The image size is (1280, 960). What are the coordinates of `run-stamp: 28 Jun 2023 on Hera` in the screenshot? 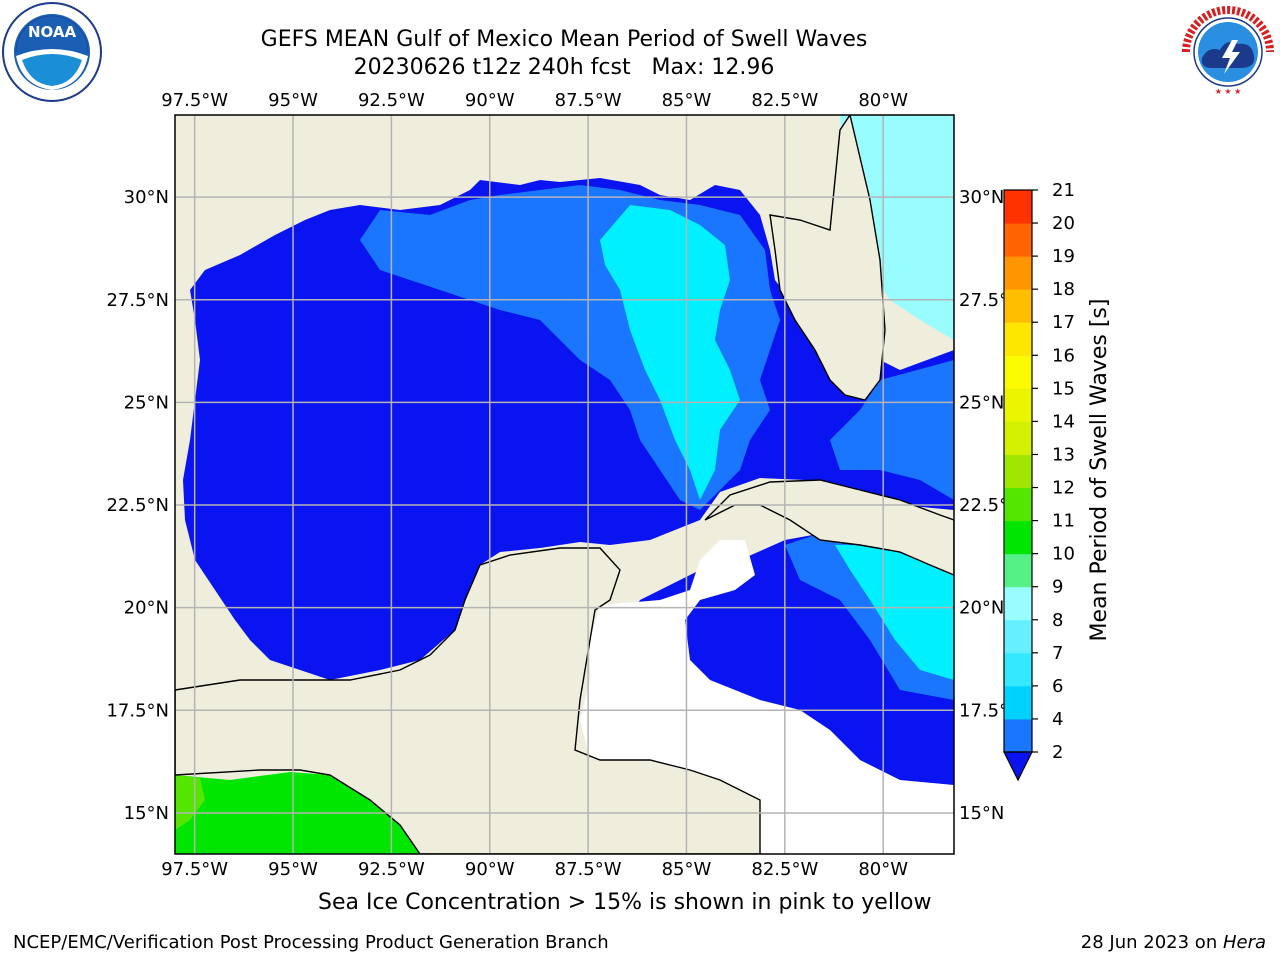 It's located at (1173, 942).